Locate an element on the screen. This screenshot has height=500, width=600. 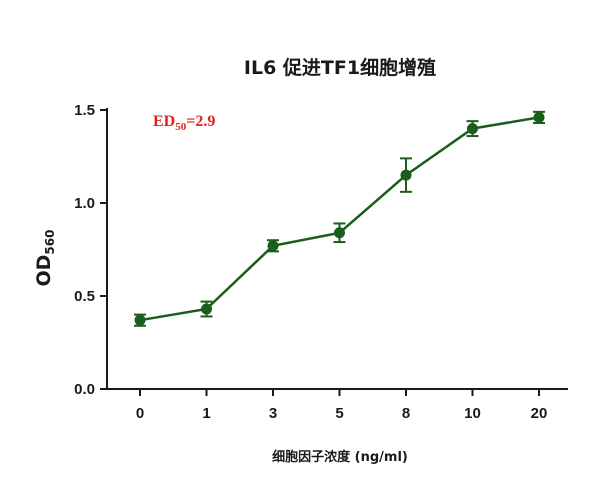
y-tick-label: 0.0 is located at coordinates (84, 389).